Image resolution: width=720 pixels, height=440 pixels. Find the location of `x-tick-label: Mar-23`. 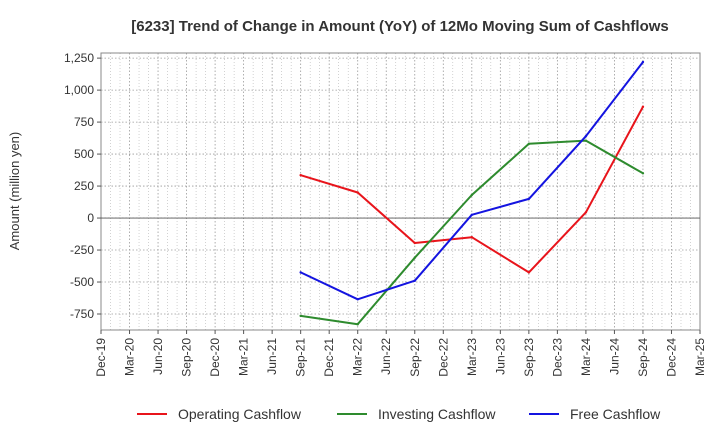

x-tick-label: Mar-23 is located at coordinates (472, 357).